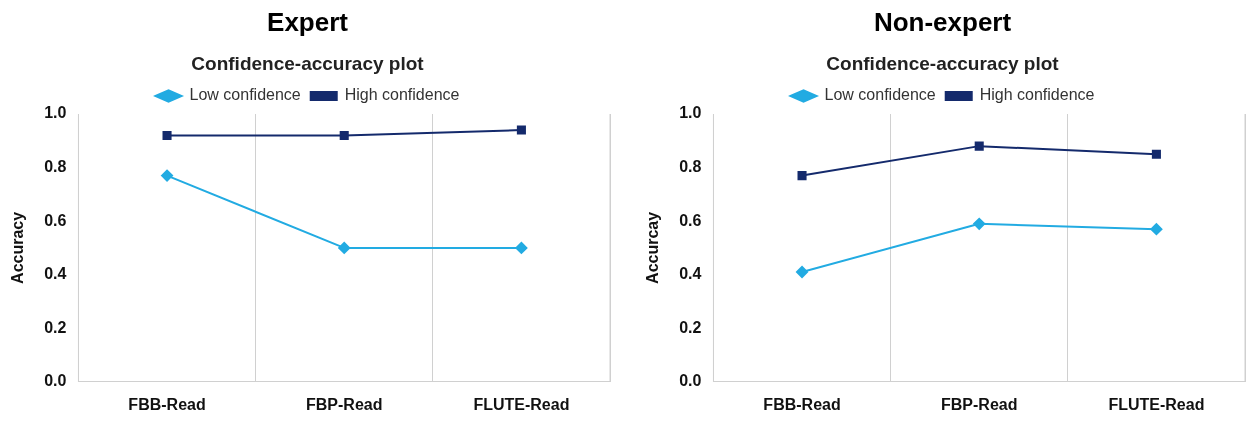  I want to click on y-axis-title: Accuracy, so click(18, 247).